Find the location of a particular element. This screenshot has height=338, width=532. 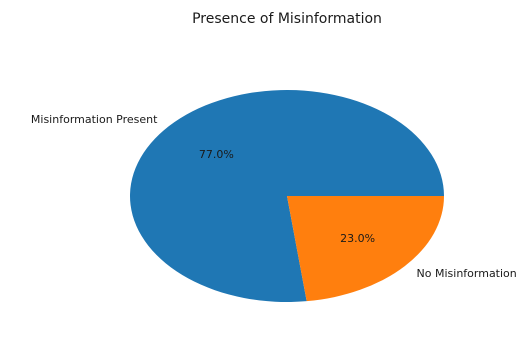

chart-title: Presence of Misinformation is located at coordinates (287, 19).